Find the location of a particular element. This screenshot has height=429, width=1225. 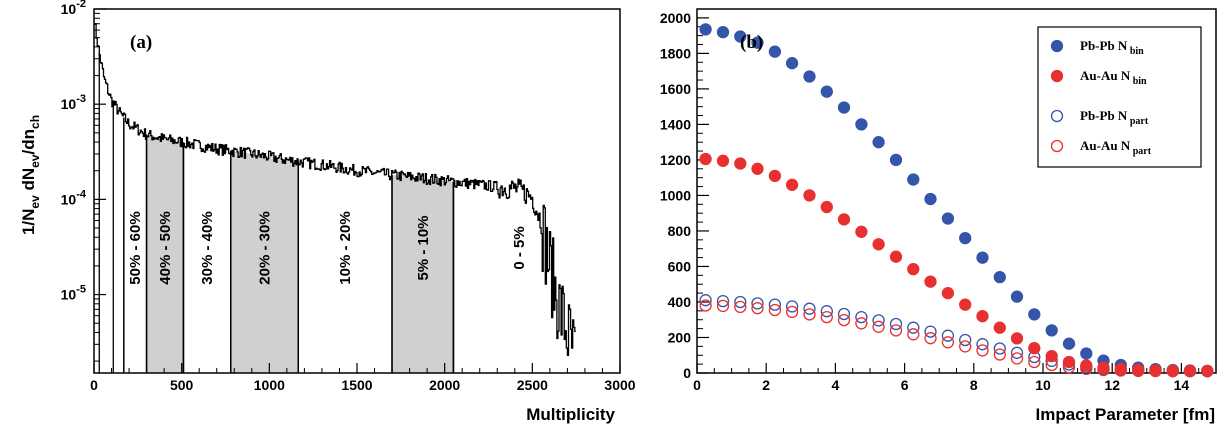

band-fill is located at coordinates (264, 261).